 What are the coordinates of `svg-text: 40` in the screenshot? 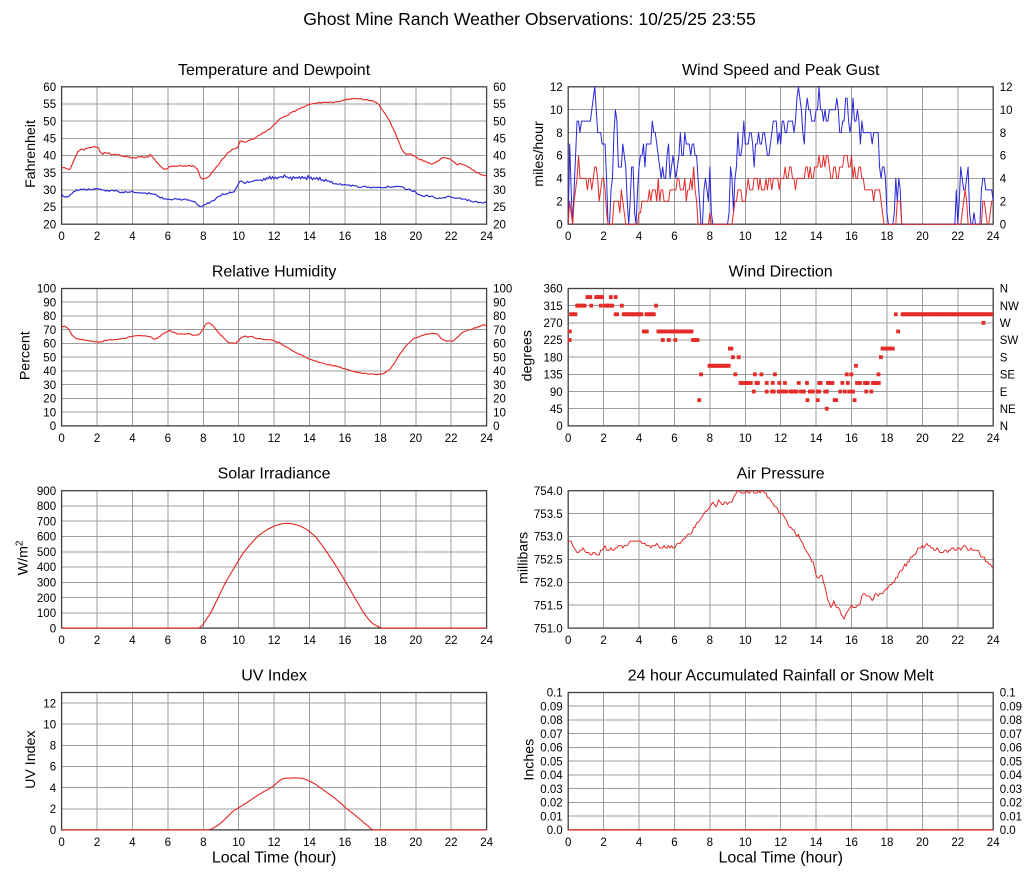 It's located at (49, 157).